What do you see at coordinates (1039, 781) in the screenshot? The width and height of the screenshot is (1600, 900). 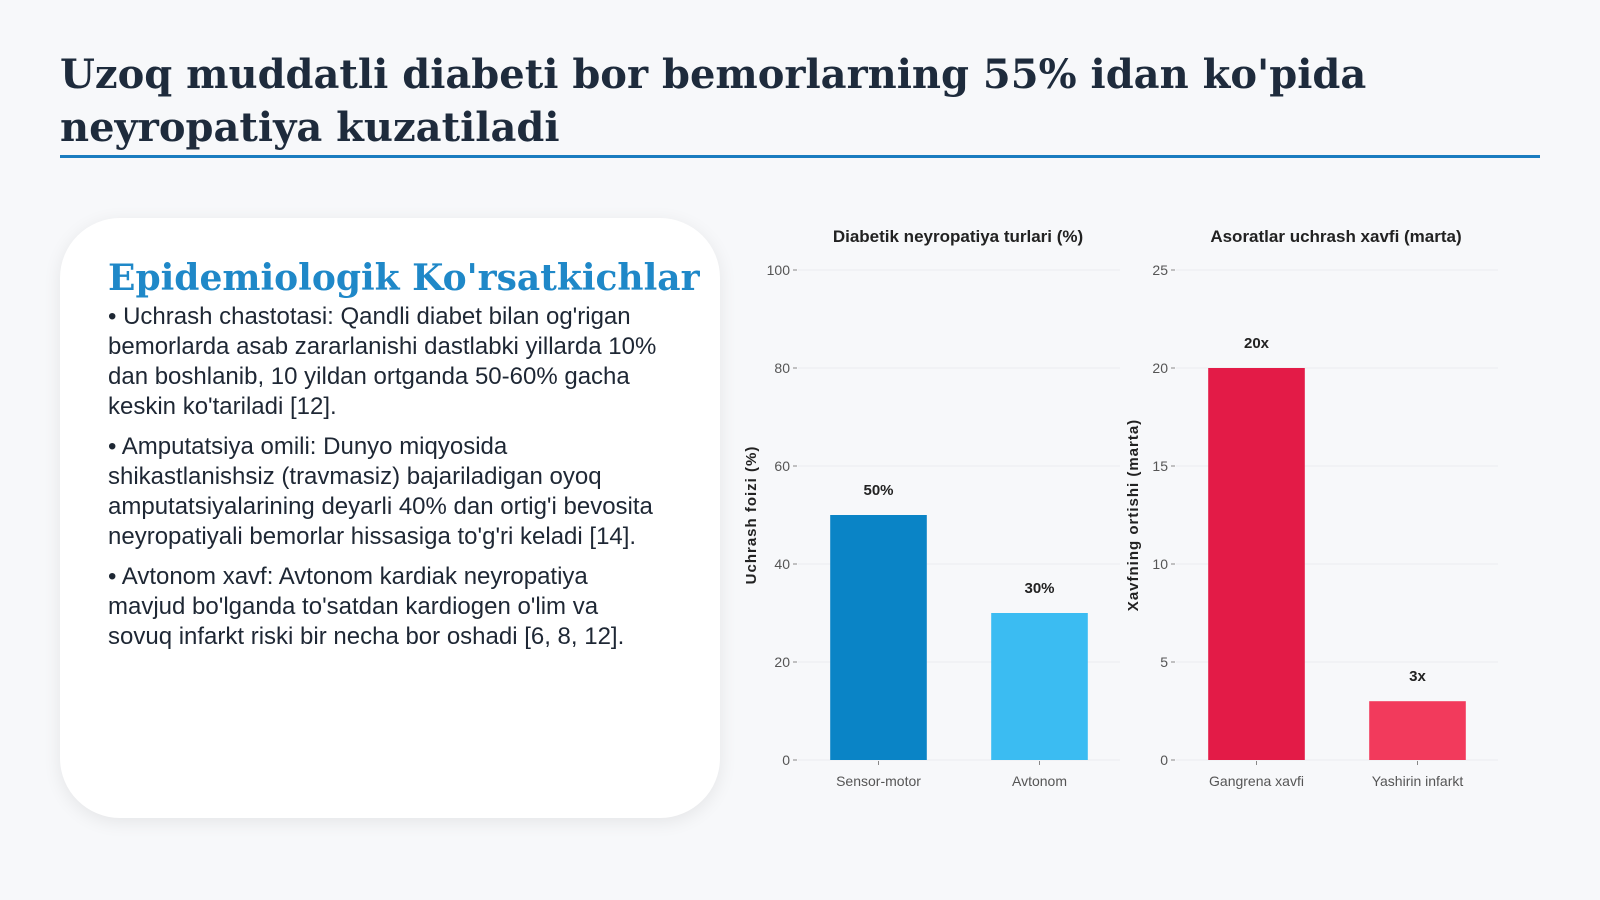 I see `x-tick-label: Avtonom` at bounding box center [1039, 781].